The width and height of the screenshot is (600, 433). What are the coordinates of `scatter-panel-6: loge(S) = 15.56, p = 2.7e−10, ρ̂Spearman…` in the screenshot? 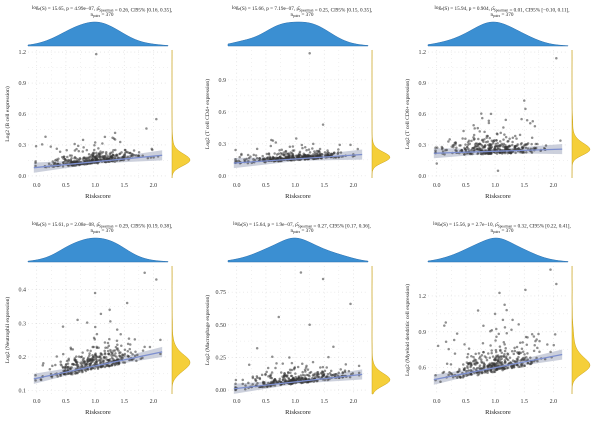 It's located at (497, 318).